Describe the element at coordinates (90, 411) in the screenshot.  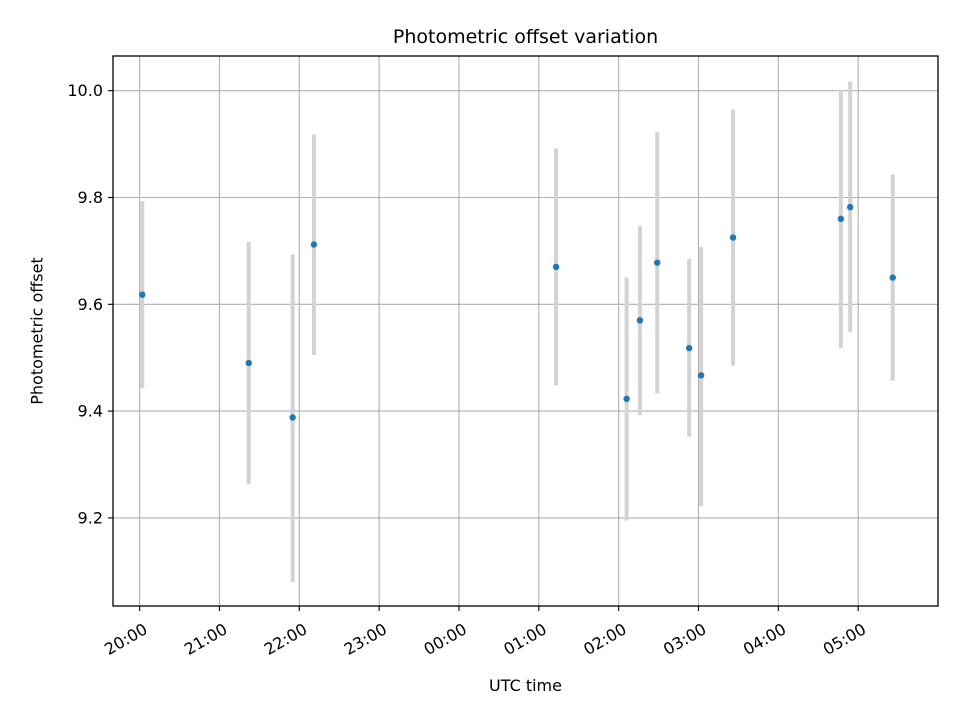
I see `y-tick-label: 9.4` at that location.